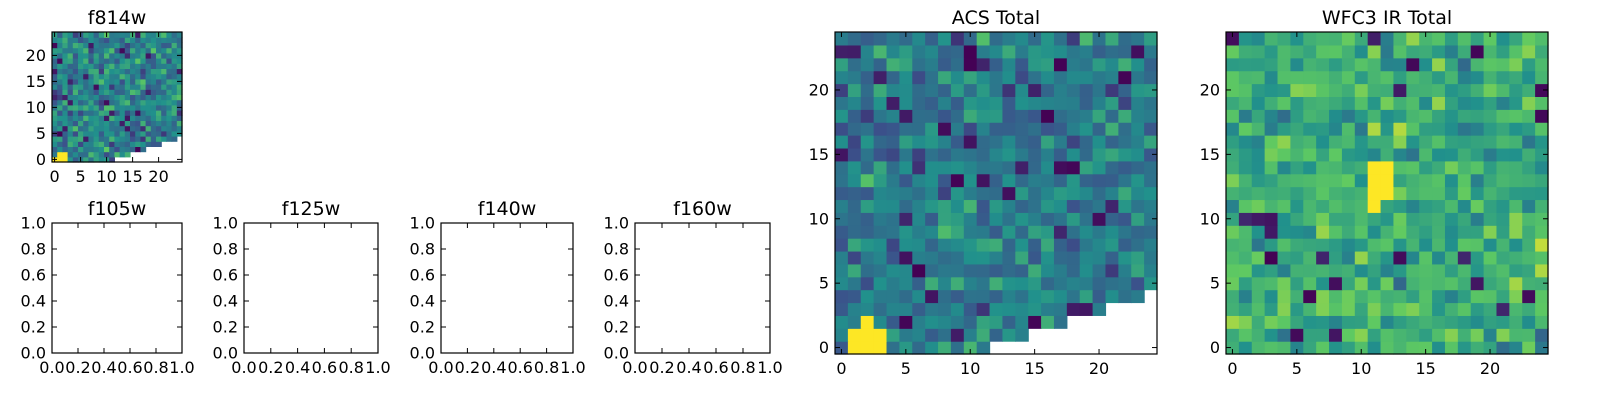 This screenshot has height=400, width=1600. I want to click on y-tick-label: 0.2, so click(33, 327).